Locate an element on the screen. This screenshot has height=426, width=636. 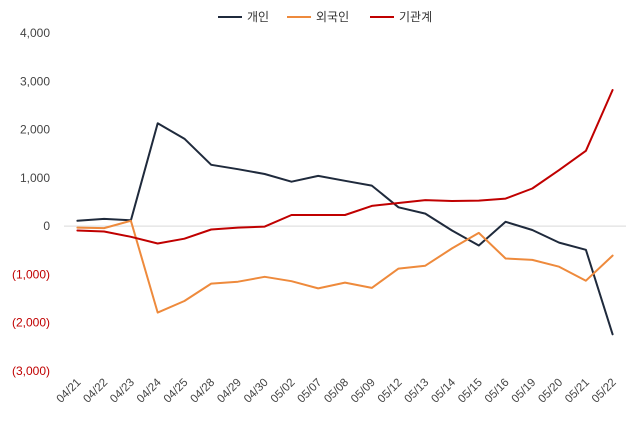
y-tick-label: 2,000 is located at coordinates (35, 130).